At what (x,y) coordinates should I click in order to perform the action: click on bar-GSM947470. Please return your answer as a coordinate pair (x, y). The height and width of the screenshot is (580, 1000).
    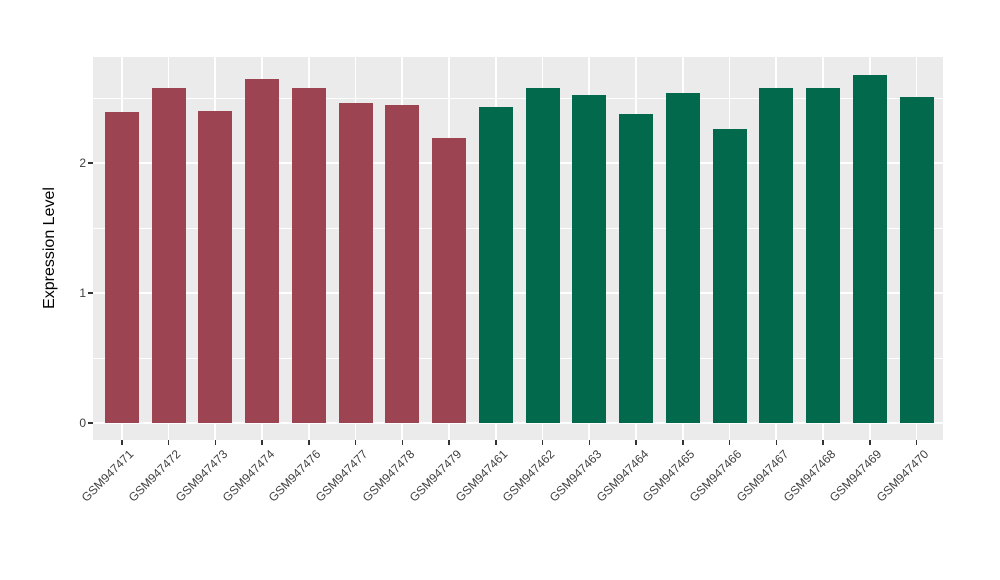
    Looking at the image, I should click on (916, 259).